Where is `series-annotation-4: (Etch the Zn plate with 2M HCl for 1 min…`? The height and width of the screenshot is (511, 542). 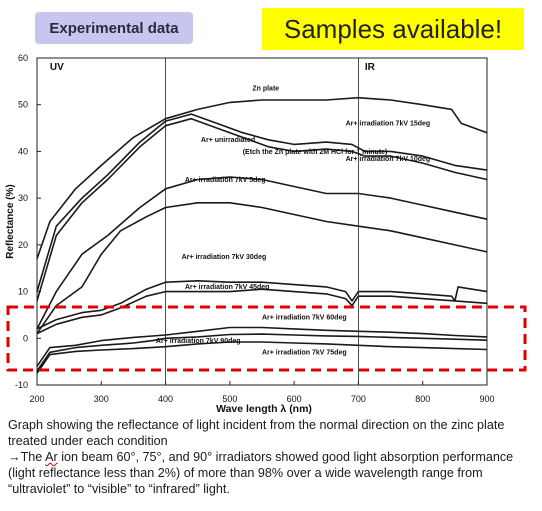 series-annotation-4: (Etch the Zn plate with 2M HCl for 1 min… is located at coordinates (315, 152).